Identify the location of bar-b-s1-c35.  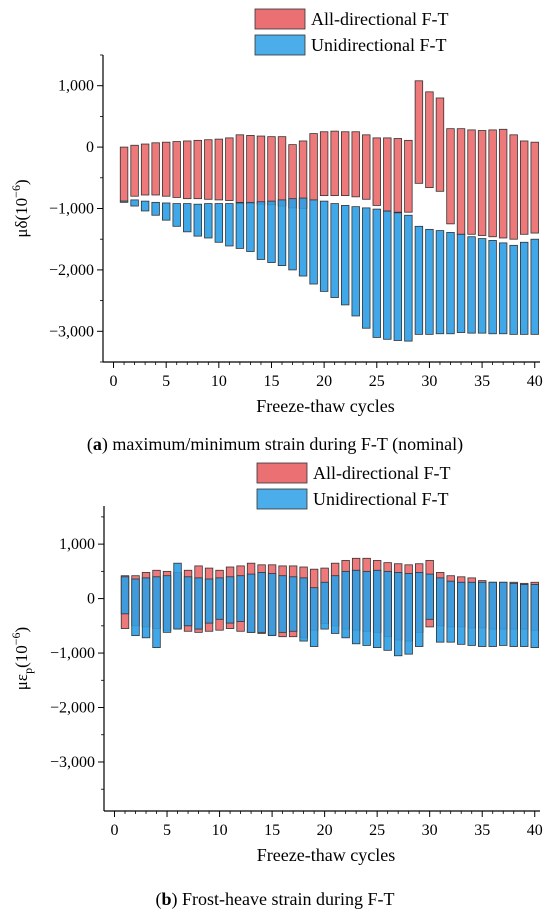
(482, 614).